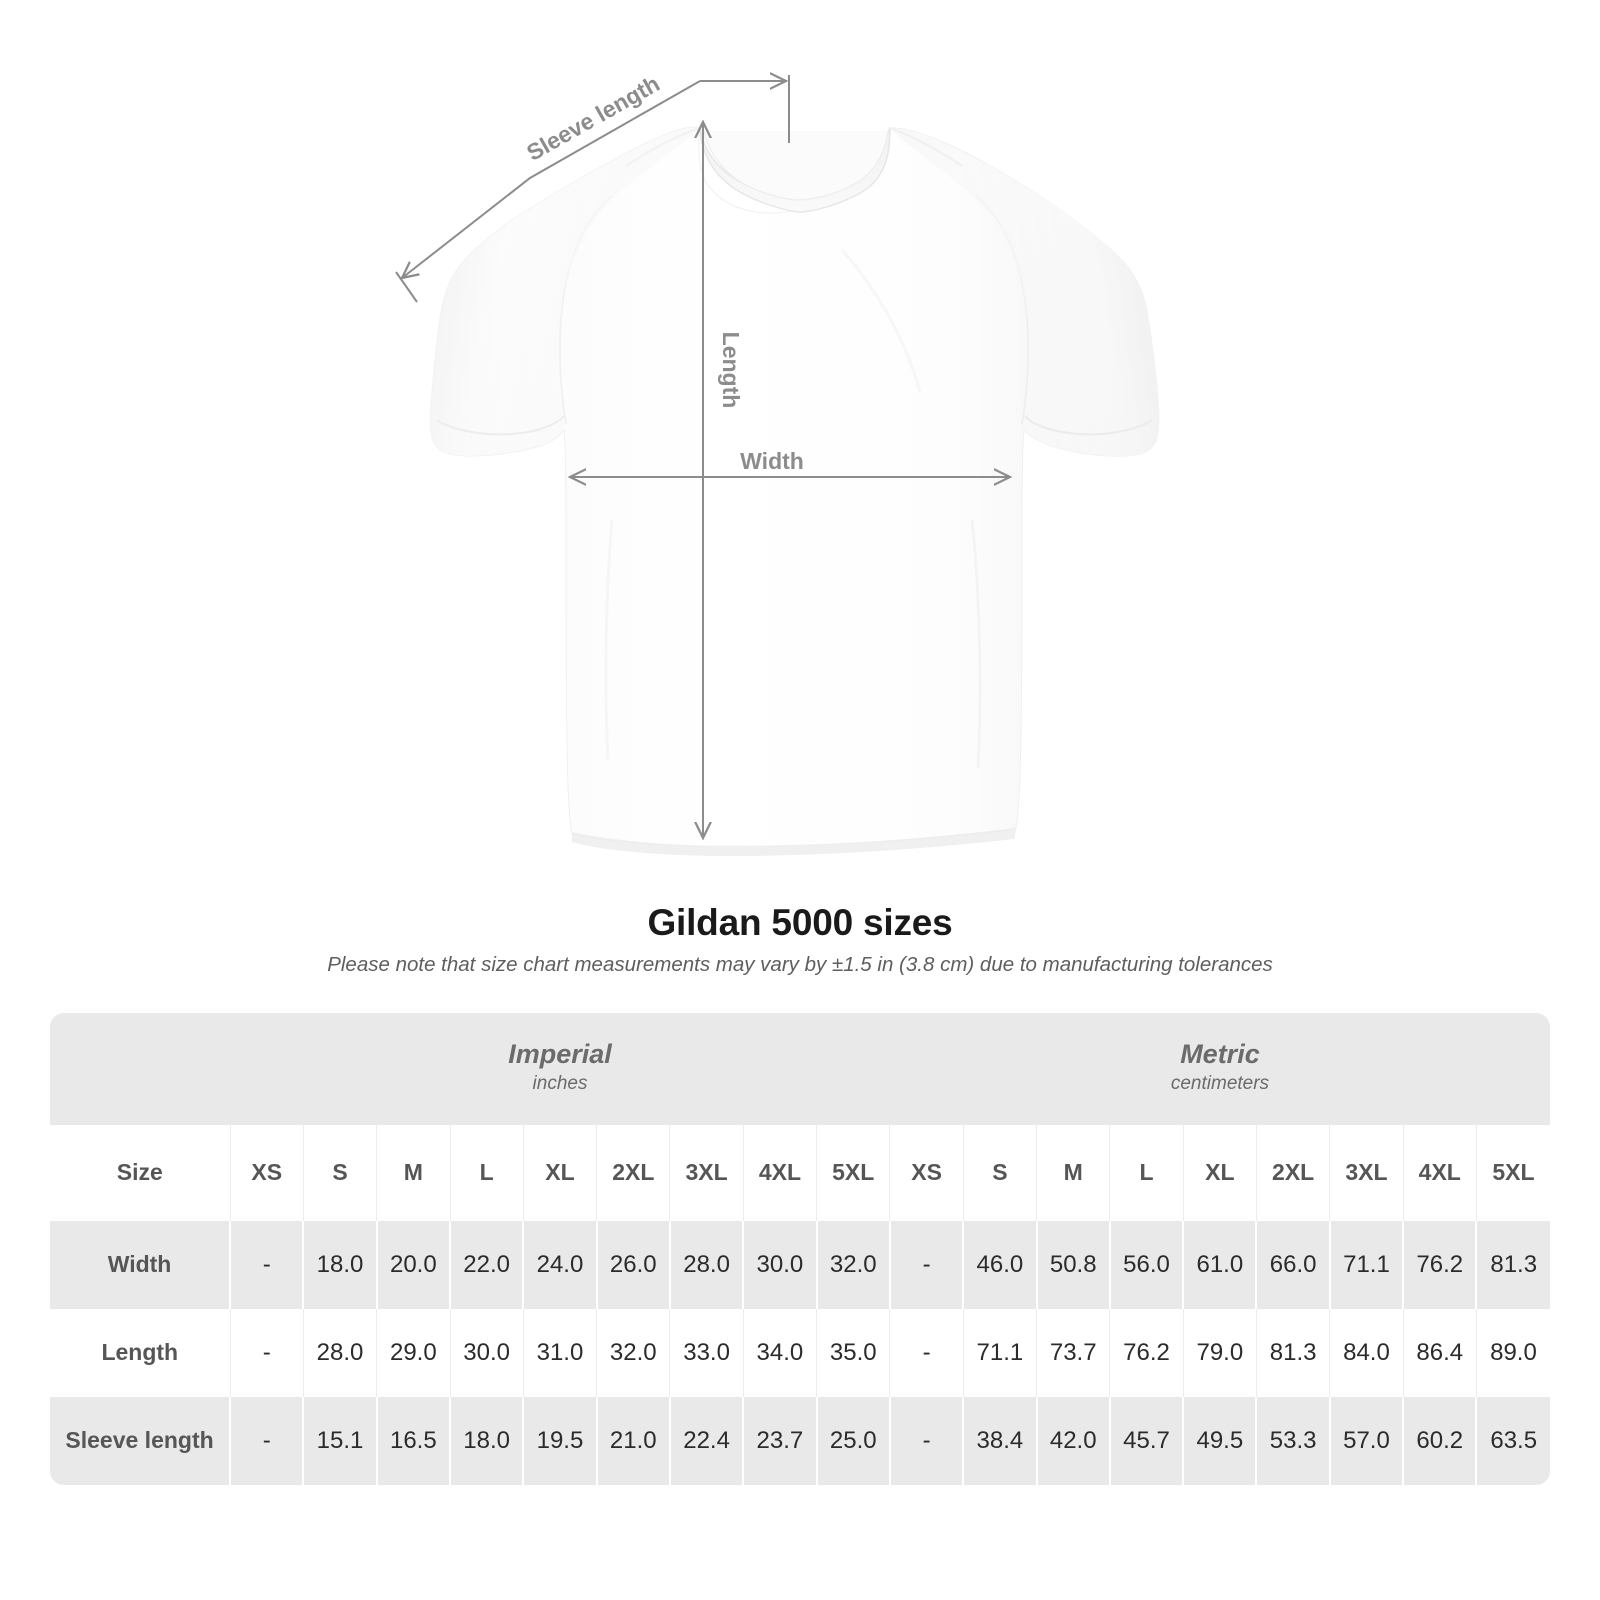  What do you see at coordinates (1000, 1172) in the screenshot?
I see `size-header-metric-s: S` at bounding box center [1000, 1172].